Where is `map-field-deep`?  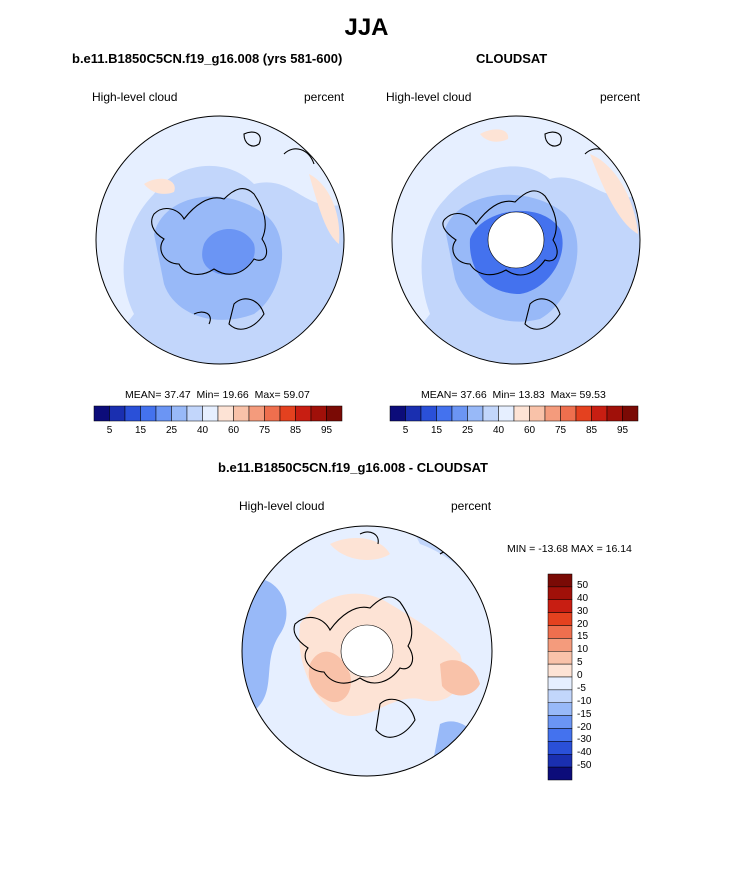 map-field-deep is located at coordinates (228, 252).